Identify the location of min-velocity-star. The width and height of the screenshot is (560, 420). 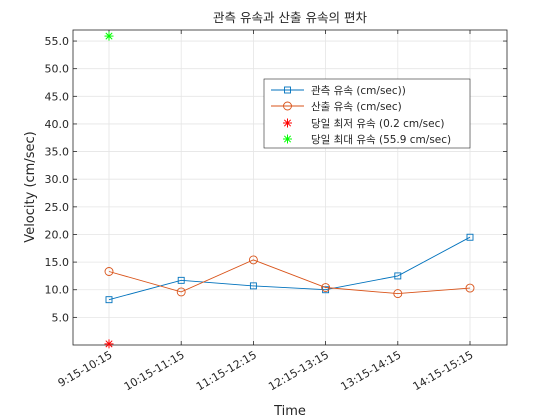
(109, 344).